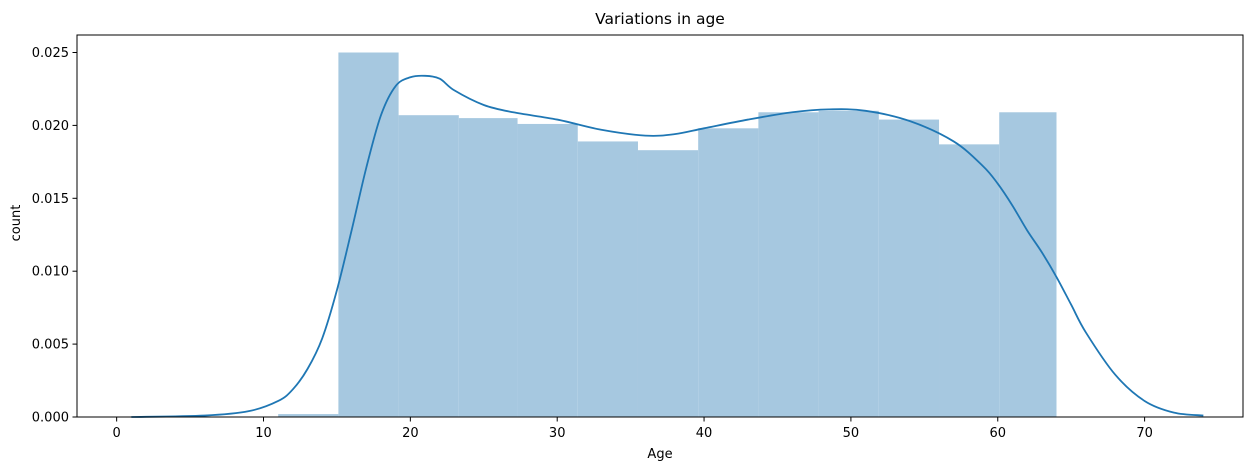 Image resolution: width=1251 pixels, height=470 pixels. What do you see at coordinates (660, 19) in the screenshot?
I see `chart-title: Variations in age` at bounding box center [660, 19].